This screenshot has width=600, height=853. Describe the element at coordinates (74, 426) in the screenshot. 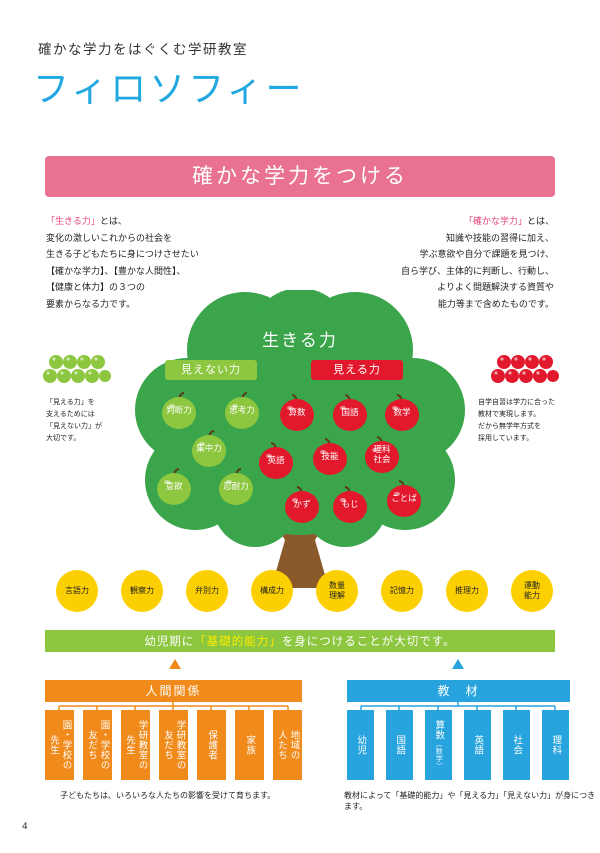

I see `note-line: 「見えない力」が` at that location.